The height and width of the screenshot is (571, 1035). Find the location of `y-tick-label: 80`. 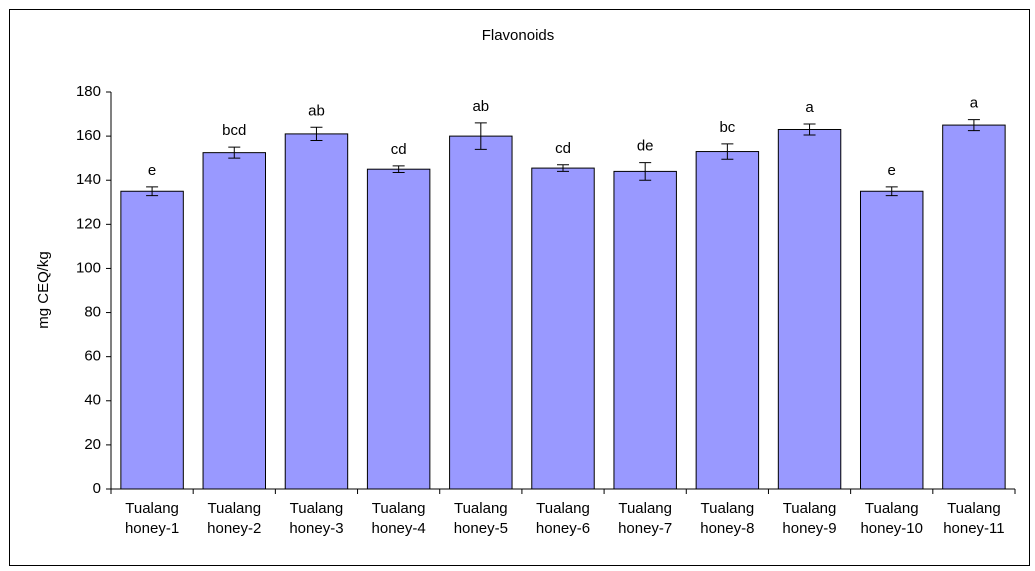

y-tick-label: 80 is located at coordinates (92, 312).